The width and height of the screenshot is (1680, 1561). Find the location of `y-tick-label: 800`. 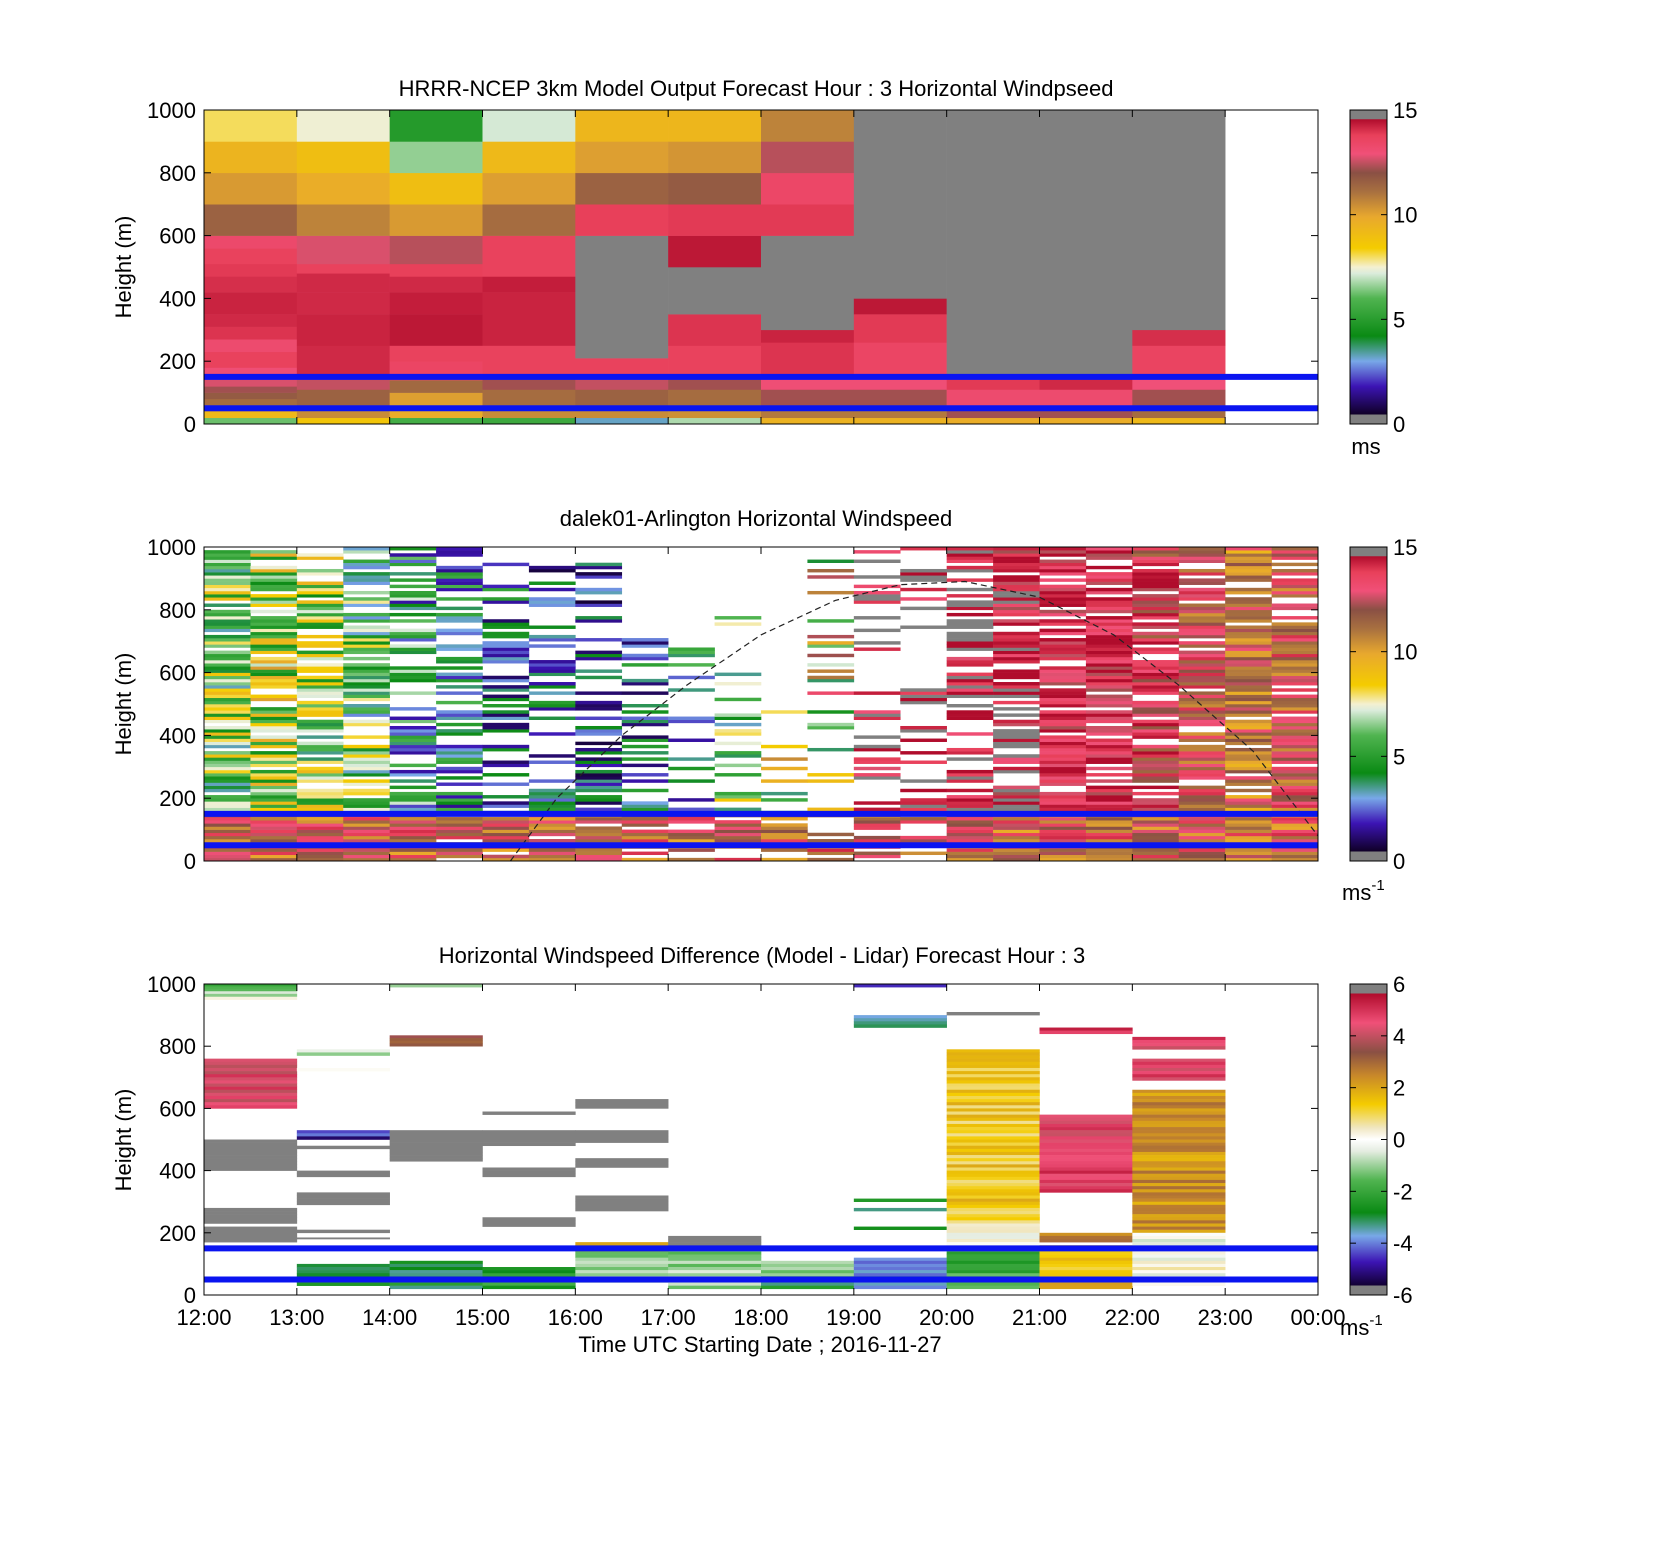

y-tick-label: 800 is located at coordinates (177, 610).